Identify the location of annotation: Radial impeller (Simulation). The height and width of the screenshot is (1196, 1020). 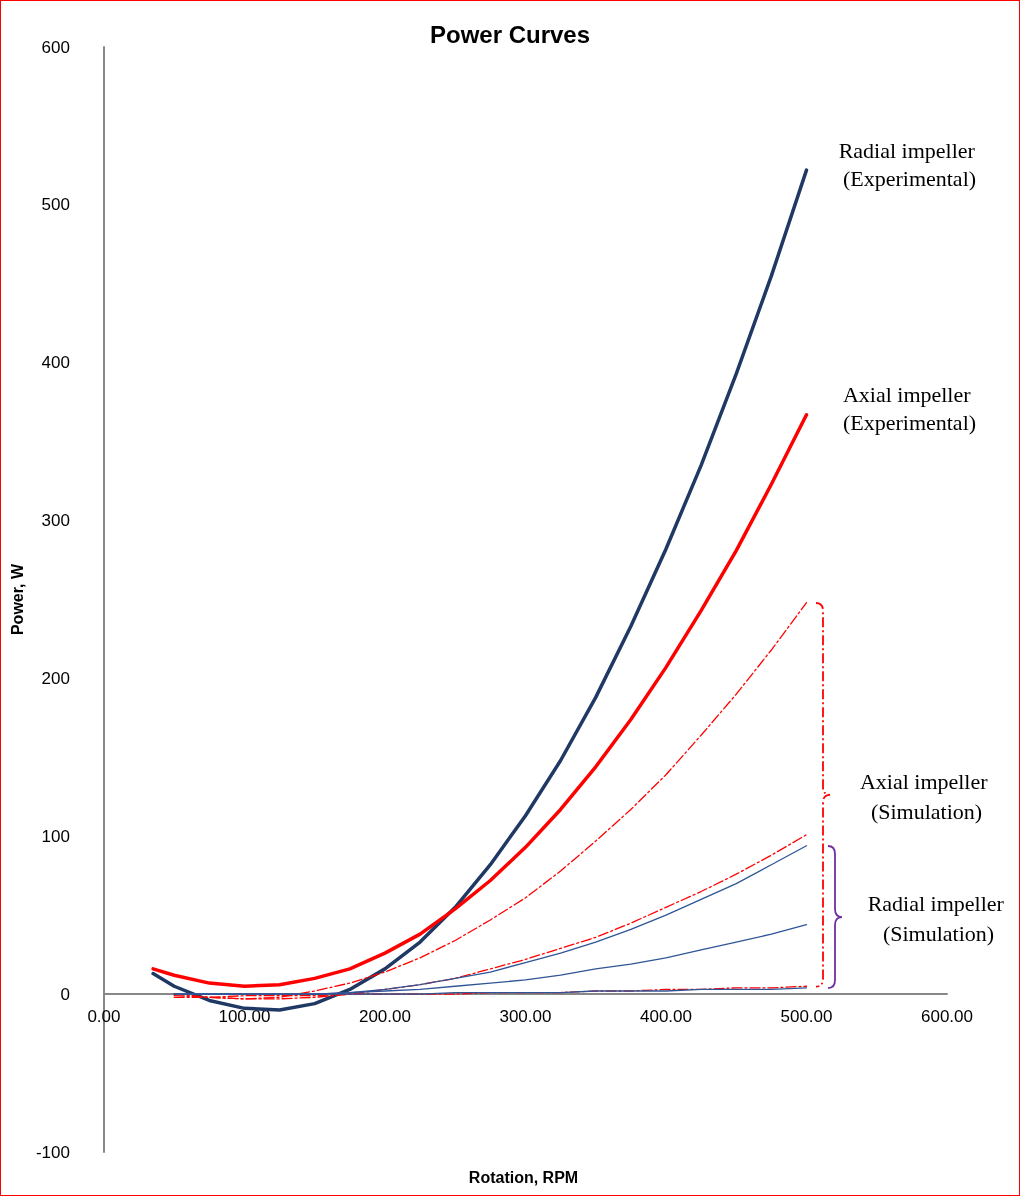
(938, 919).